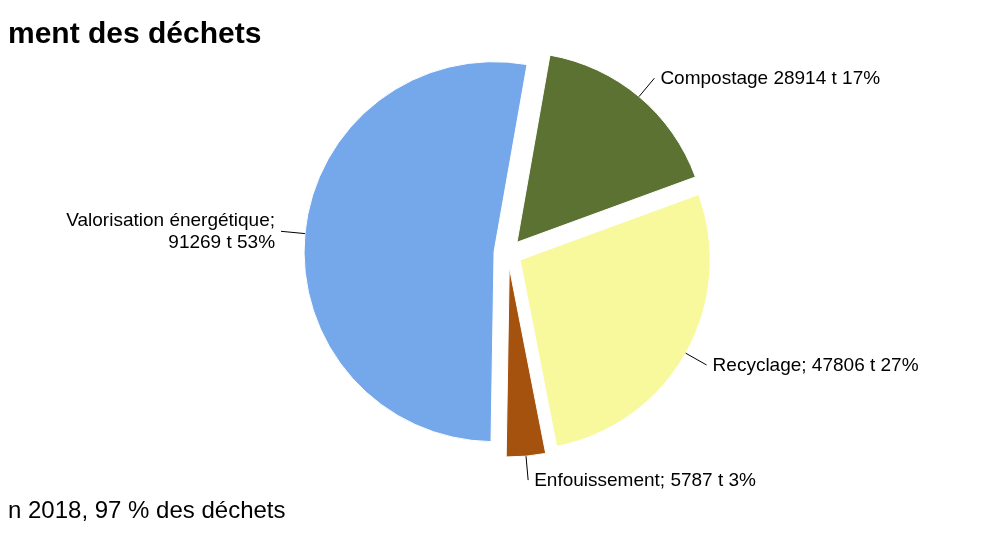 This screenshot has width=1005, height=536. I want to click on slice-label: Compostage 28914 t 17%, so click(770, 78).